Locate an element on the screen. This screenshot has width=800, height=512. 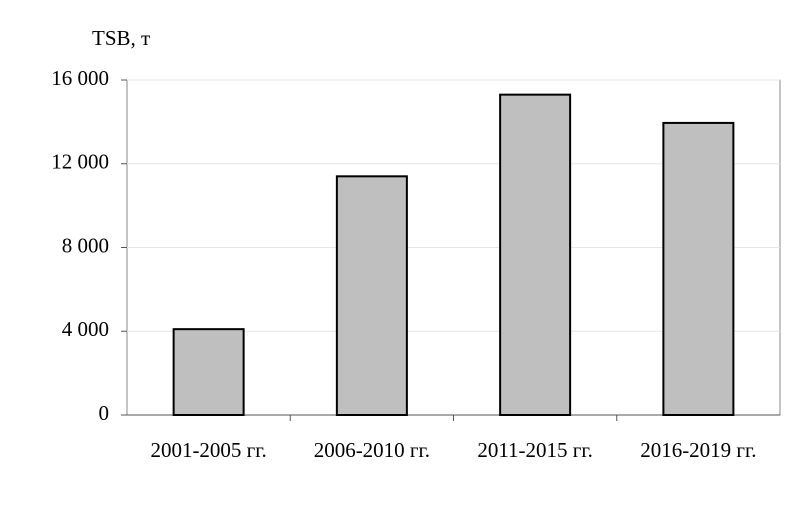
x-tick-label: 2006-2010 гг. is located at coordinates (372, 450).